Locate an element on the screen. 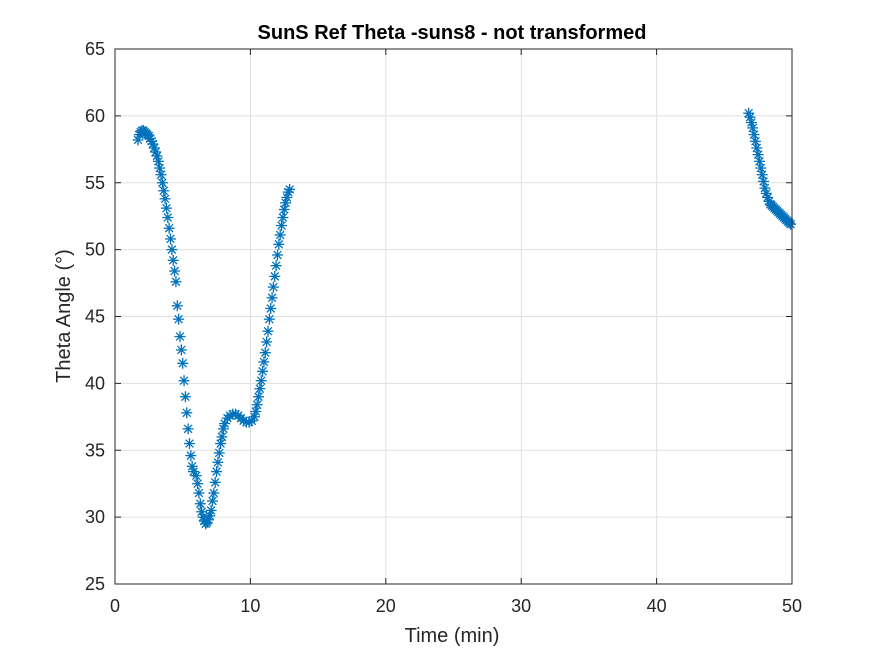 This screenshot has width=875, height=656. y-tick-label: 60 is located at coordinates (95, 116).